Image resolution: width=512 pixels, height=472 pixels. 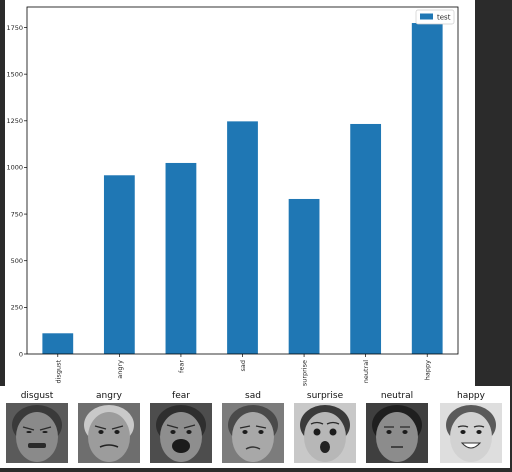 I want to click on face-title-happy: happy, so click(x=471, y=396).